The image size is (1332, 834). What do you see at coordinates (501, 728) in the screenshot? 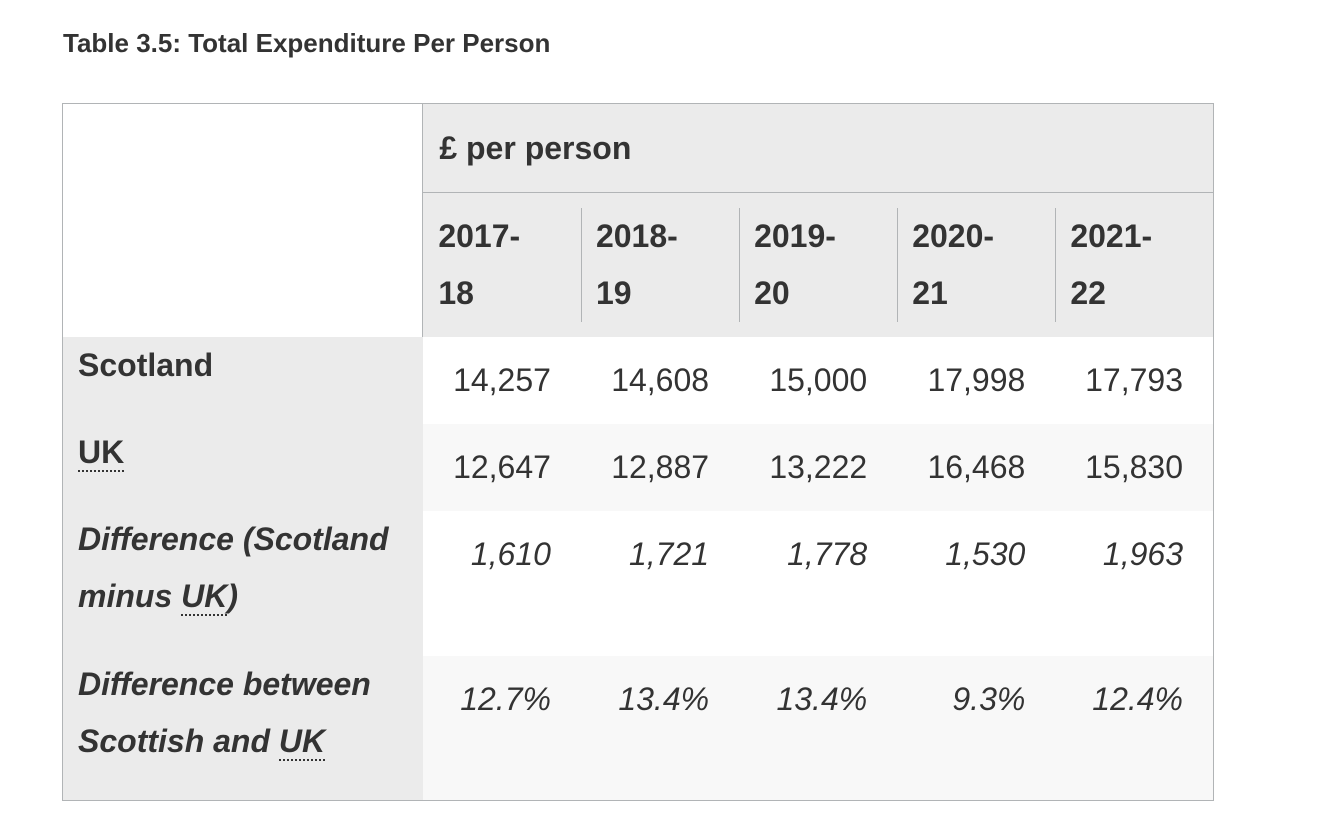
I see `cell-value: 12.7%` at bounding box center [501, 728].